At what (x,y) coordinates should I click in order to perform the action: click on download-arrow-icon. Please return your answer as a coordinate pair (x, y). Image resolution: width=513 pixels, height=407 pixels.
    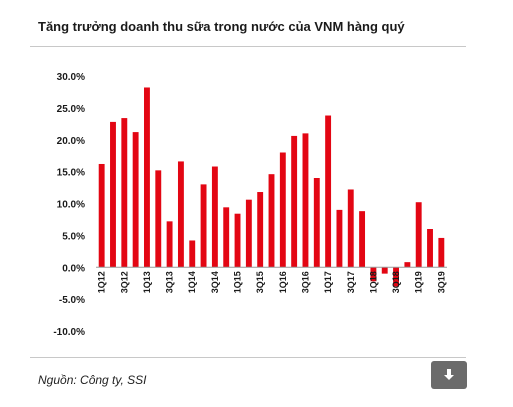
    Looking at the image, I should click on (449, 374).